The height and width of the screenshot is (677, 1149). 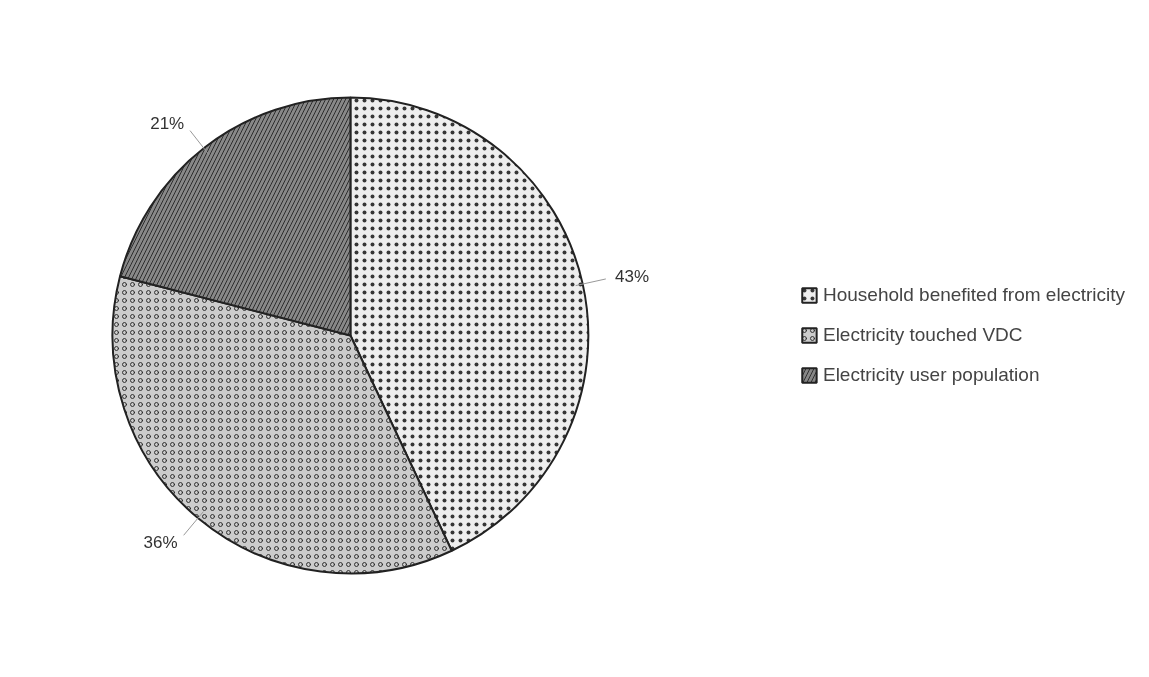 What do you see at coordinates (632, 277) in the screenshot?
I see `data-label: 43%` at bounding box center [632, 277].